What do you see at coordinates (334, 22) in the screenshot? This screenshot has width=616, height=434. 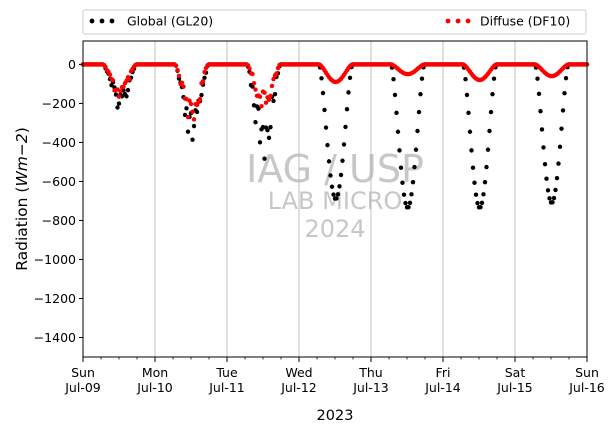 I see `legend-frame` at bounding box center [334, 22].